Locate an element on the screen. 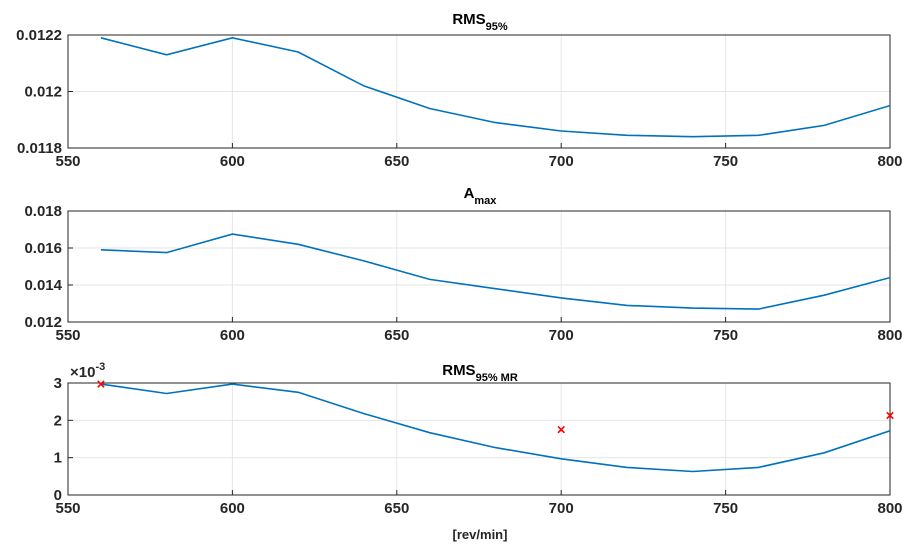 The image size is (908, 546). panel1-title-main: RMS is located at coordinates (468, 19).